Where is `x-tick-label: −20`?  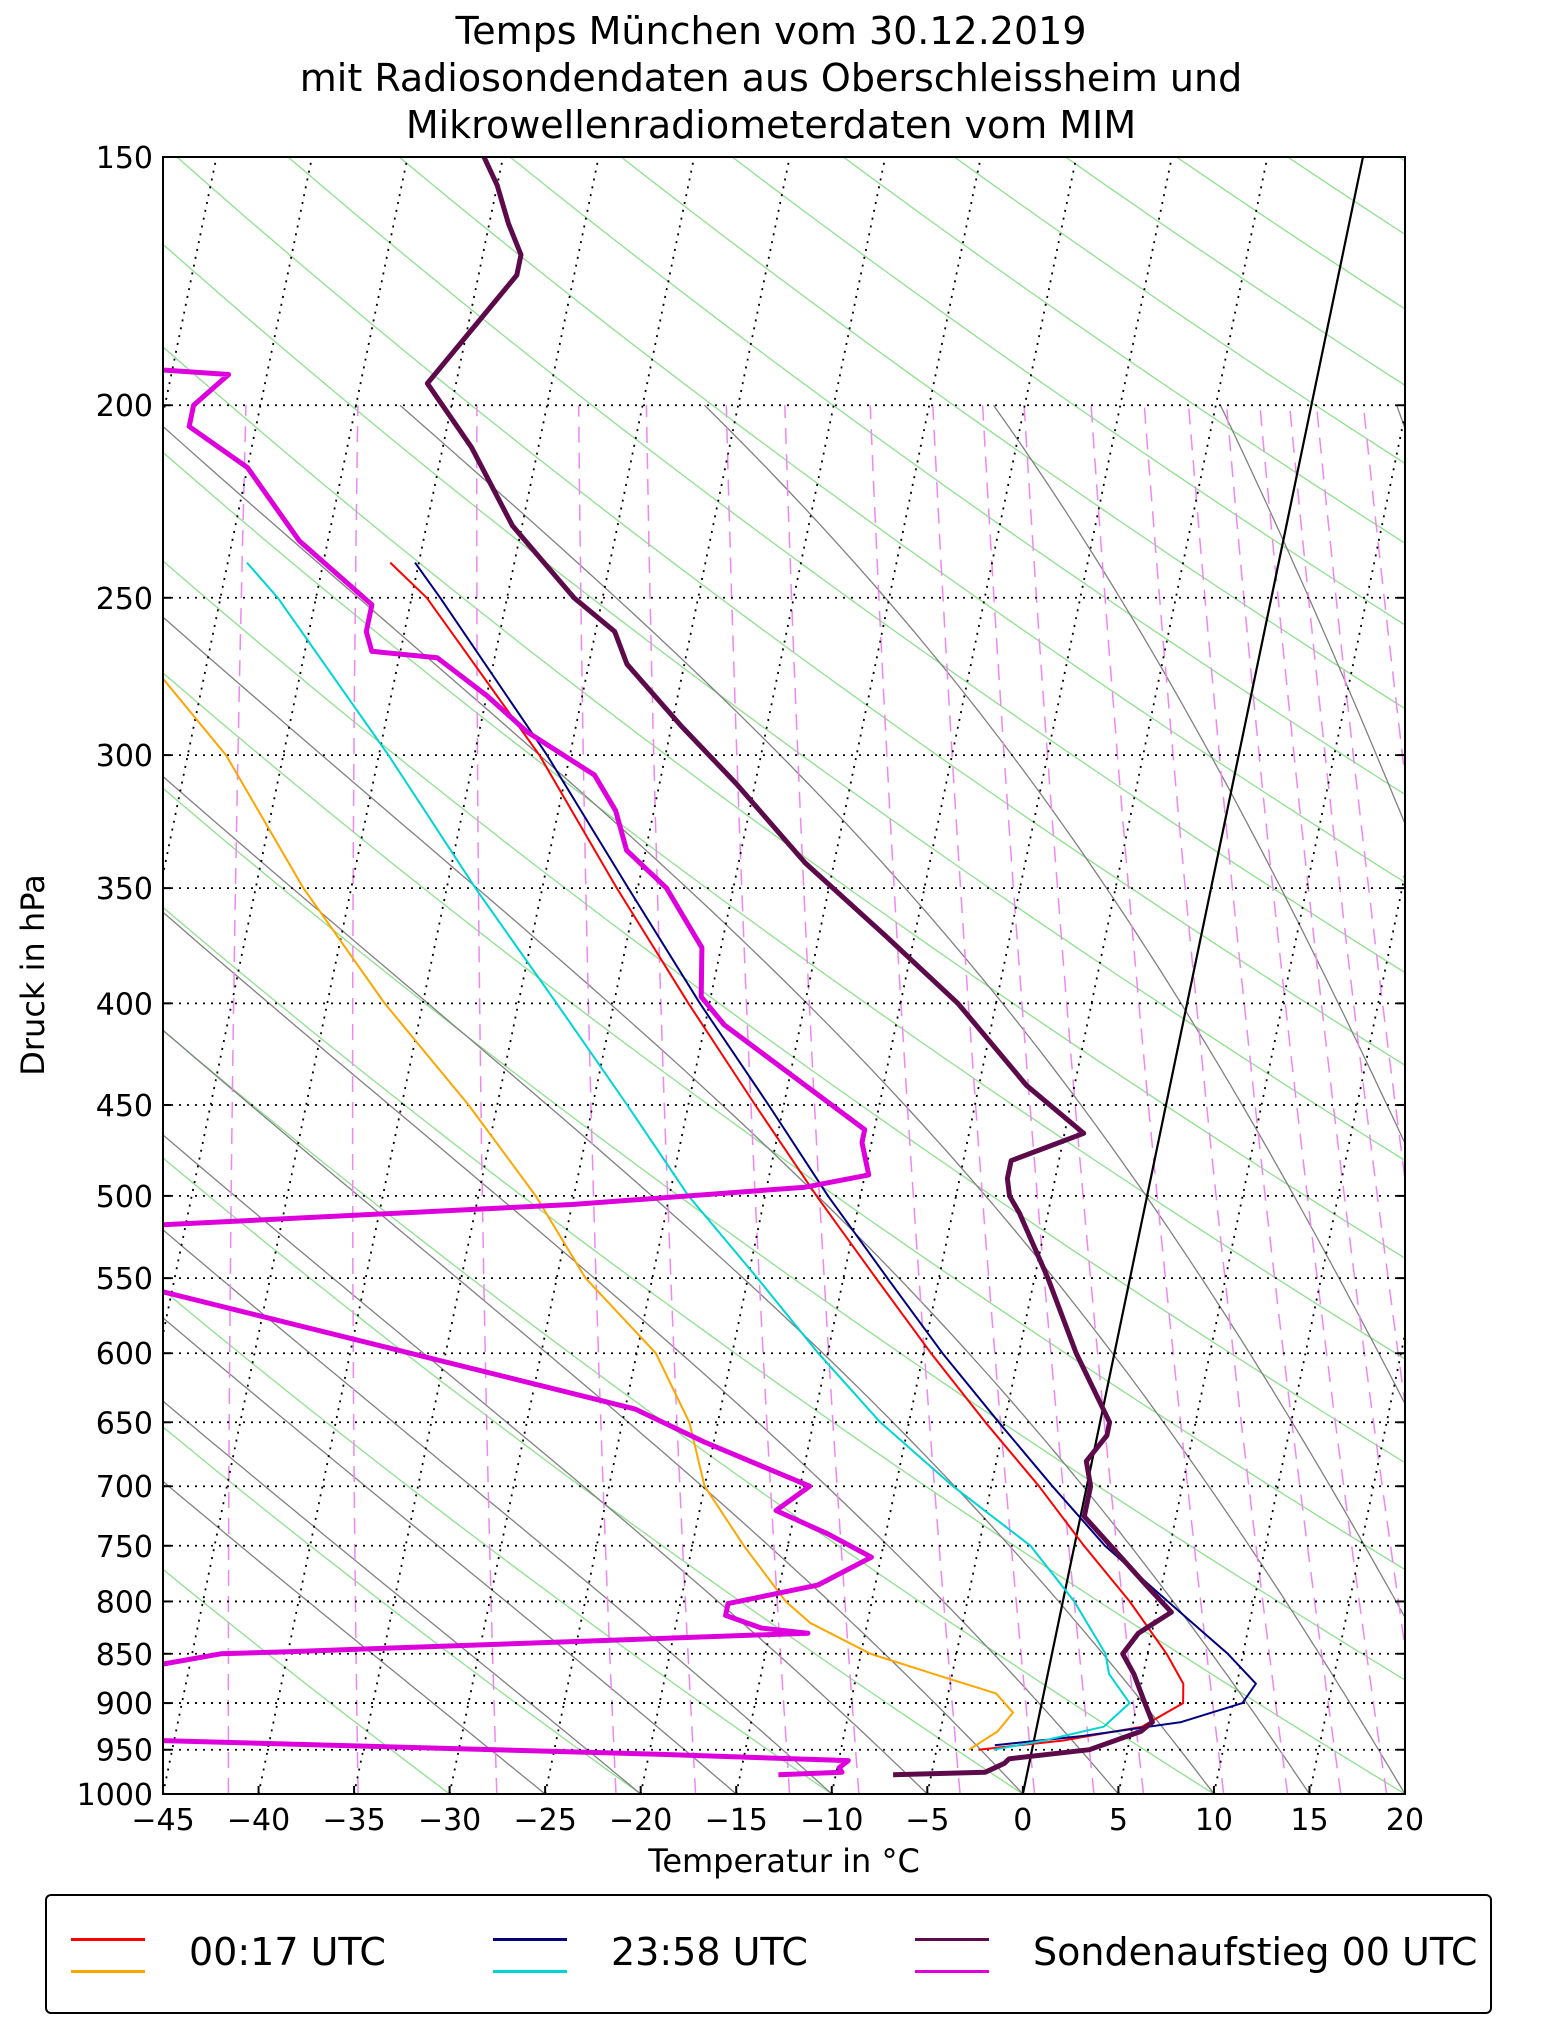
x-tick-label: −20 is located at coordinates (640, 1820).